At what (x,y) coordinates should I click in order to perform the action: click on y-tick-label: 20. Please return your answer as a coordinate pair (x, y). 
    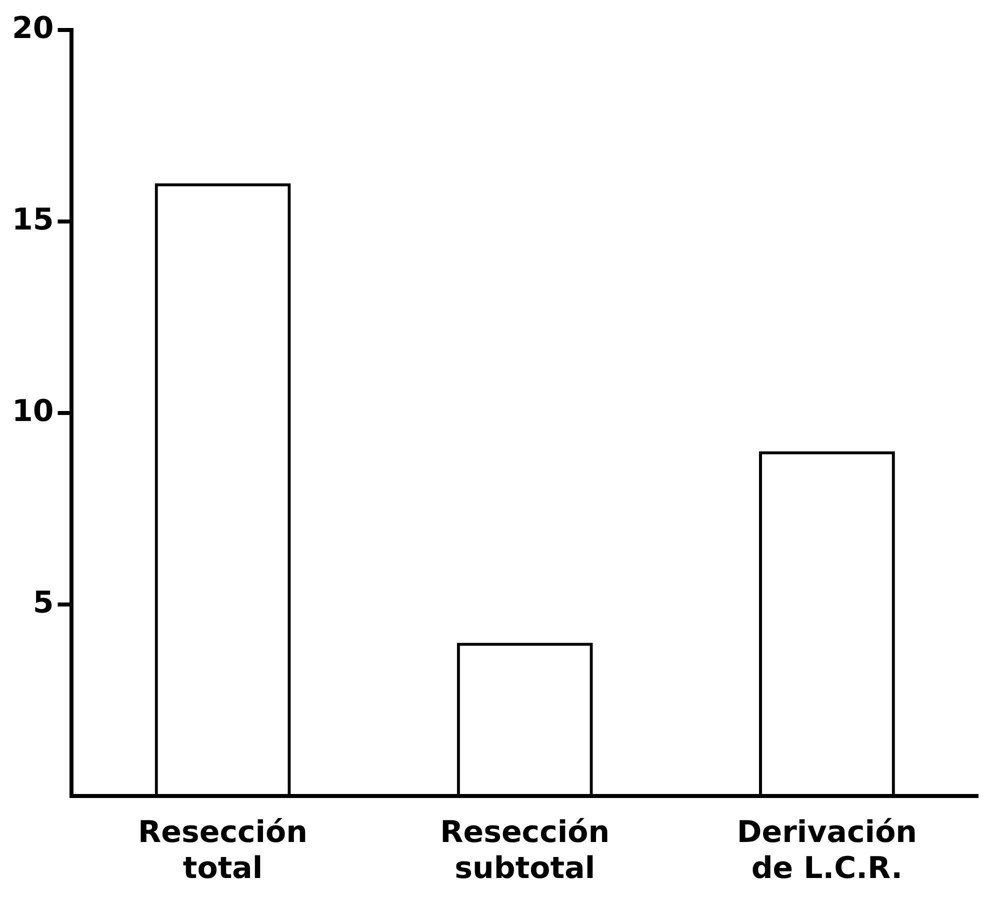
    Looking at the image, I should click on (33, 28).